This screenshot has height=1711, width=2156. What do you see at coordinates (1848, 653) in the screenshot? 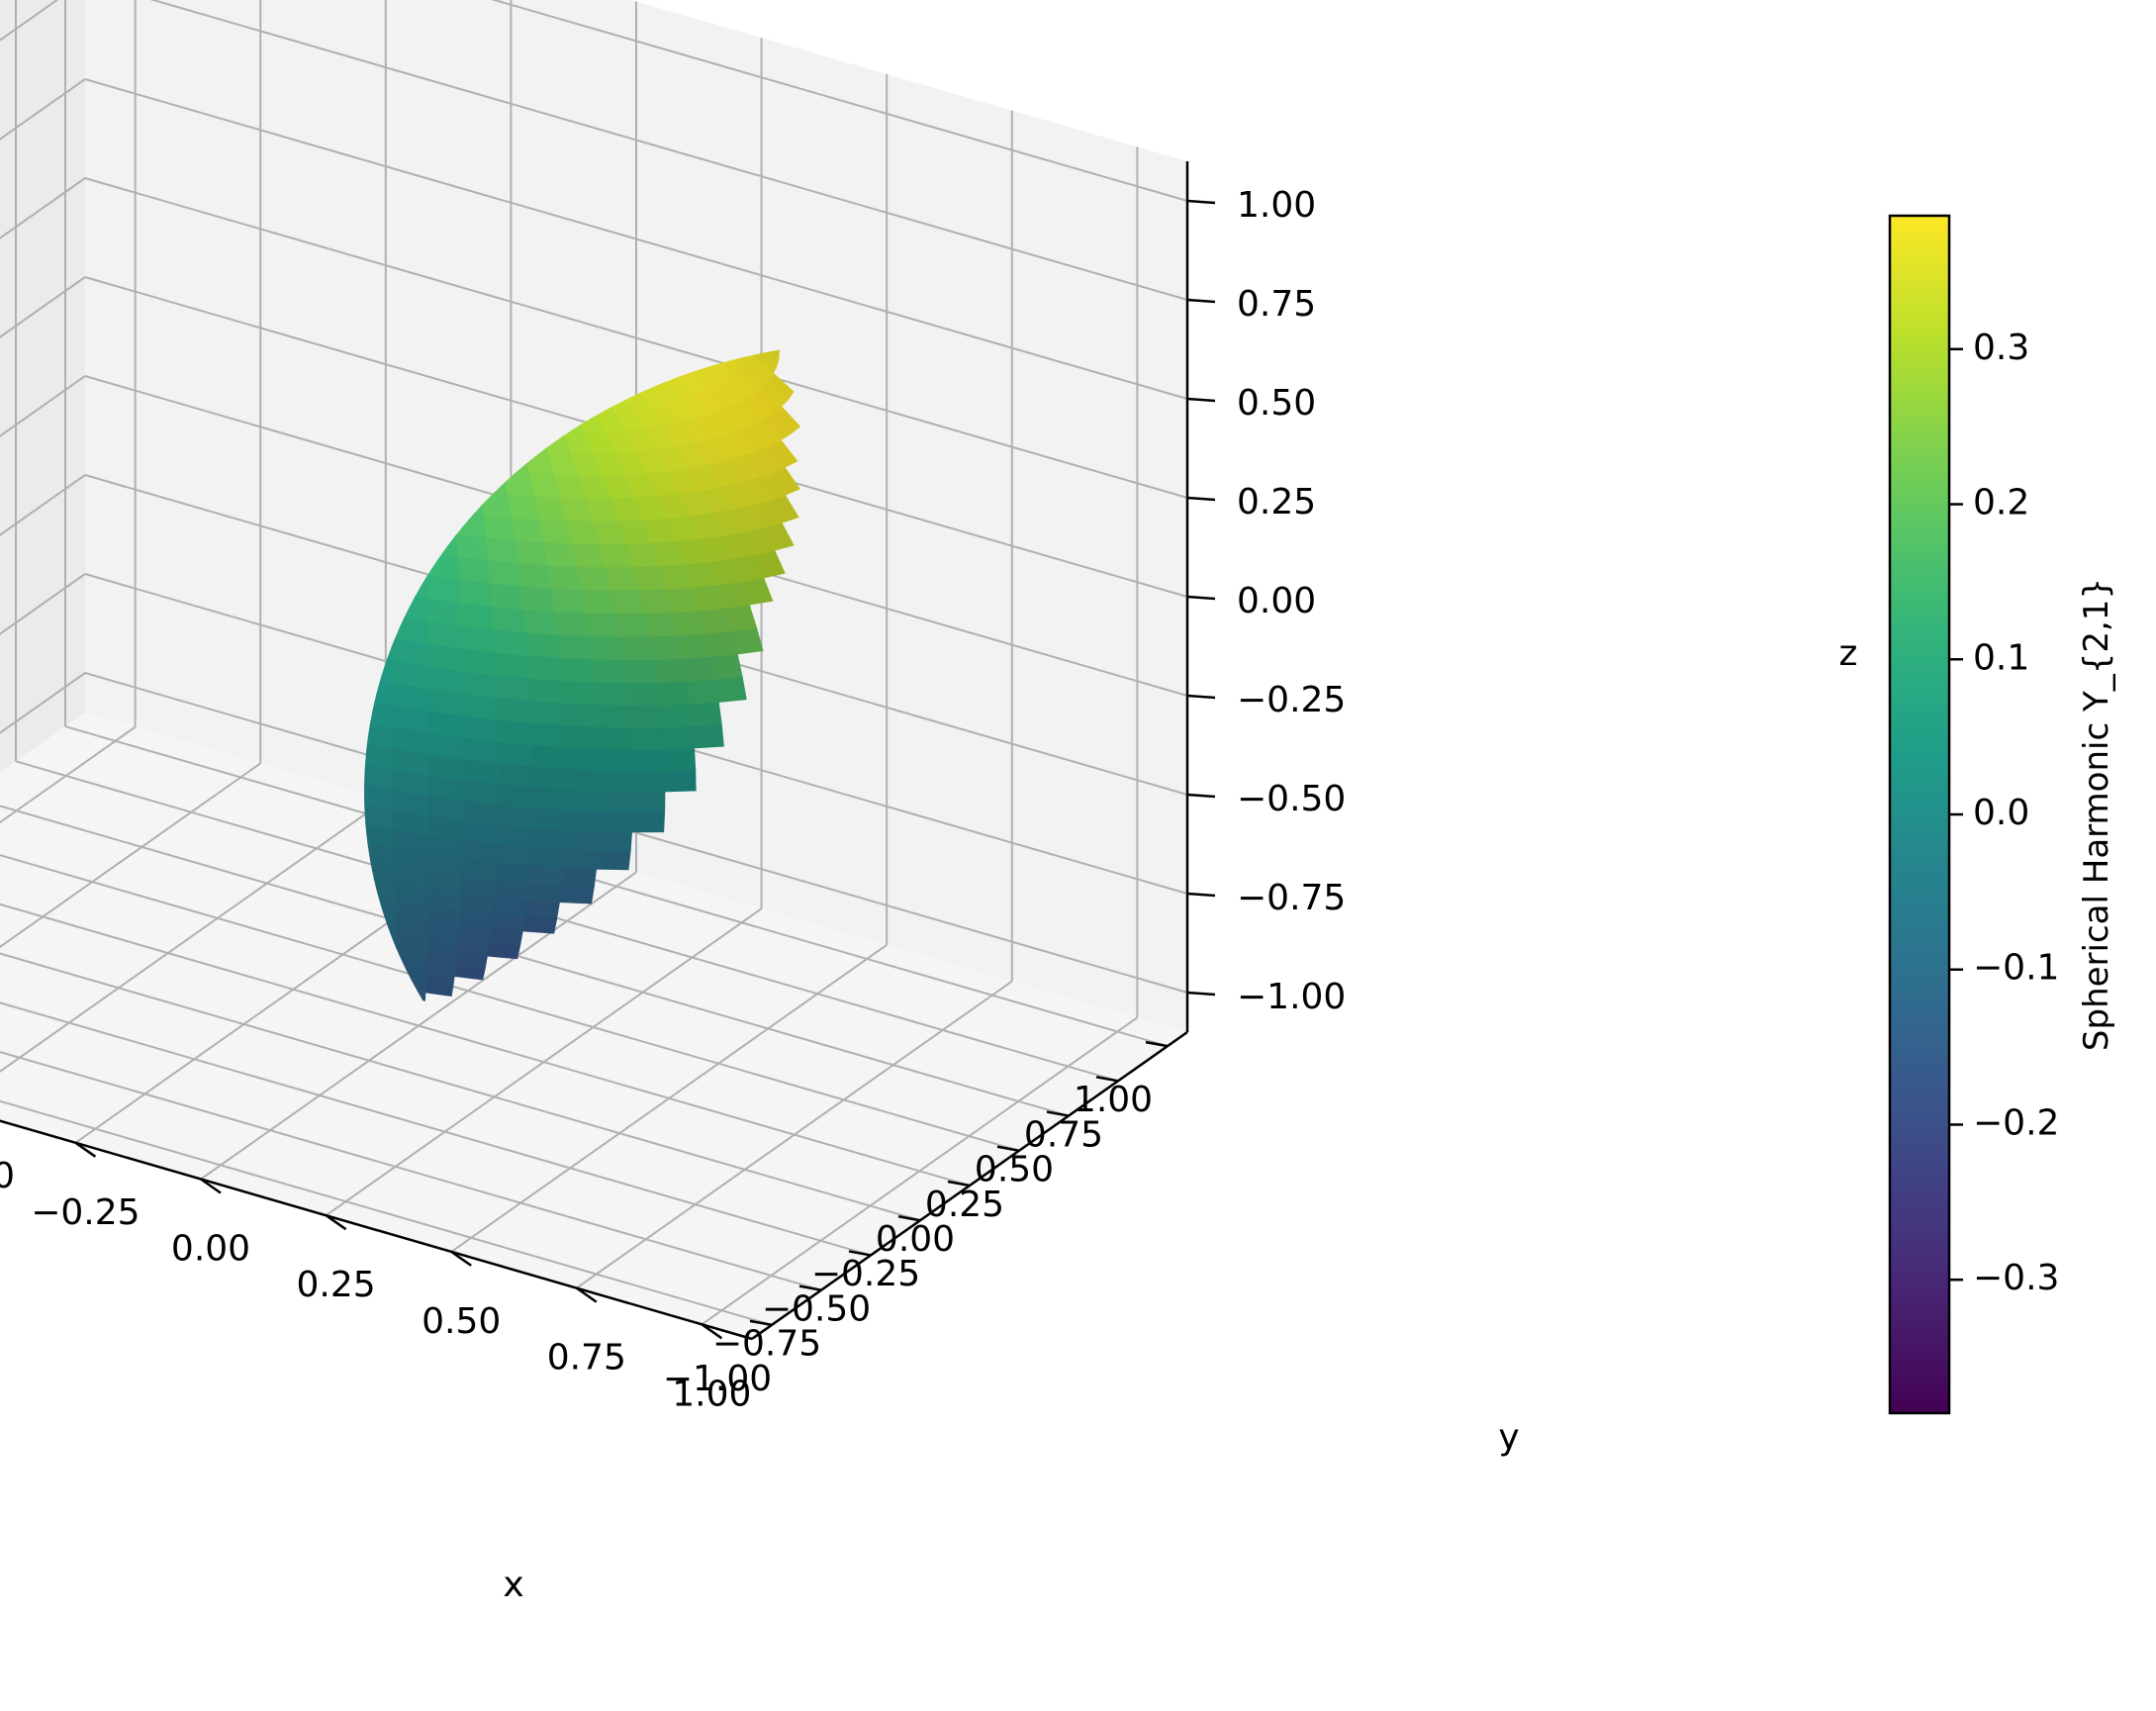
I see `z-axis-label: z` at bounding box center [1848, 653].